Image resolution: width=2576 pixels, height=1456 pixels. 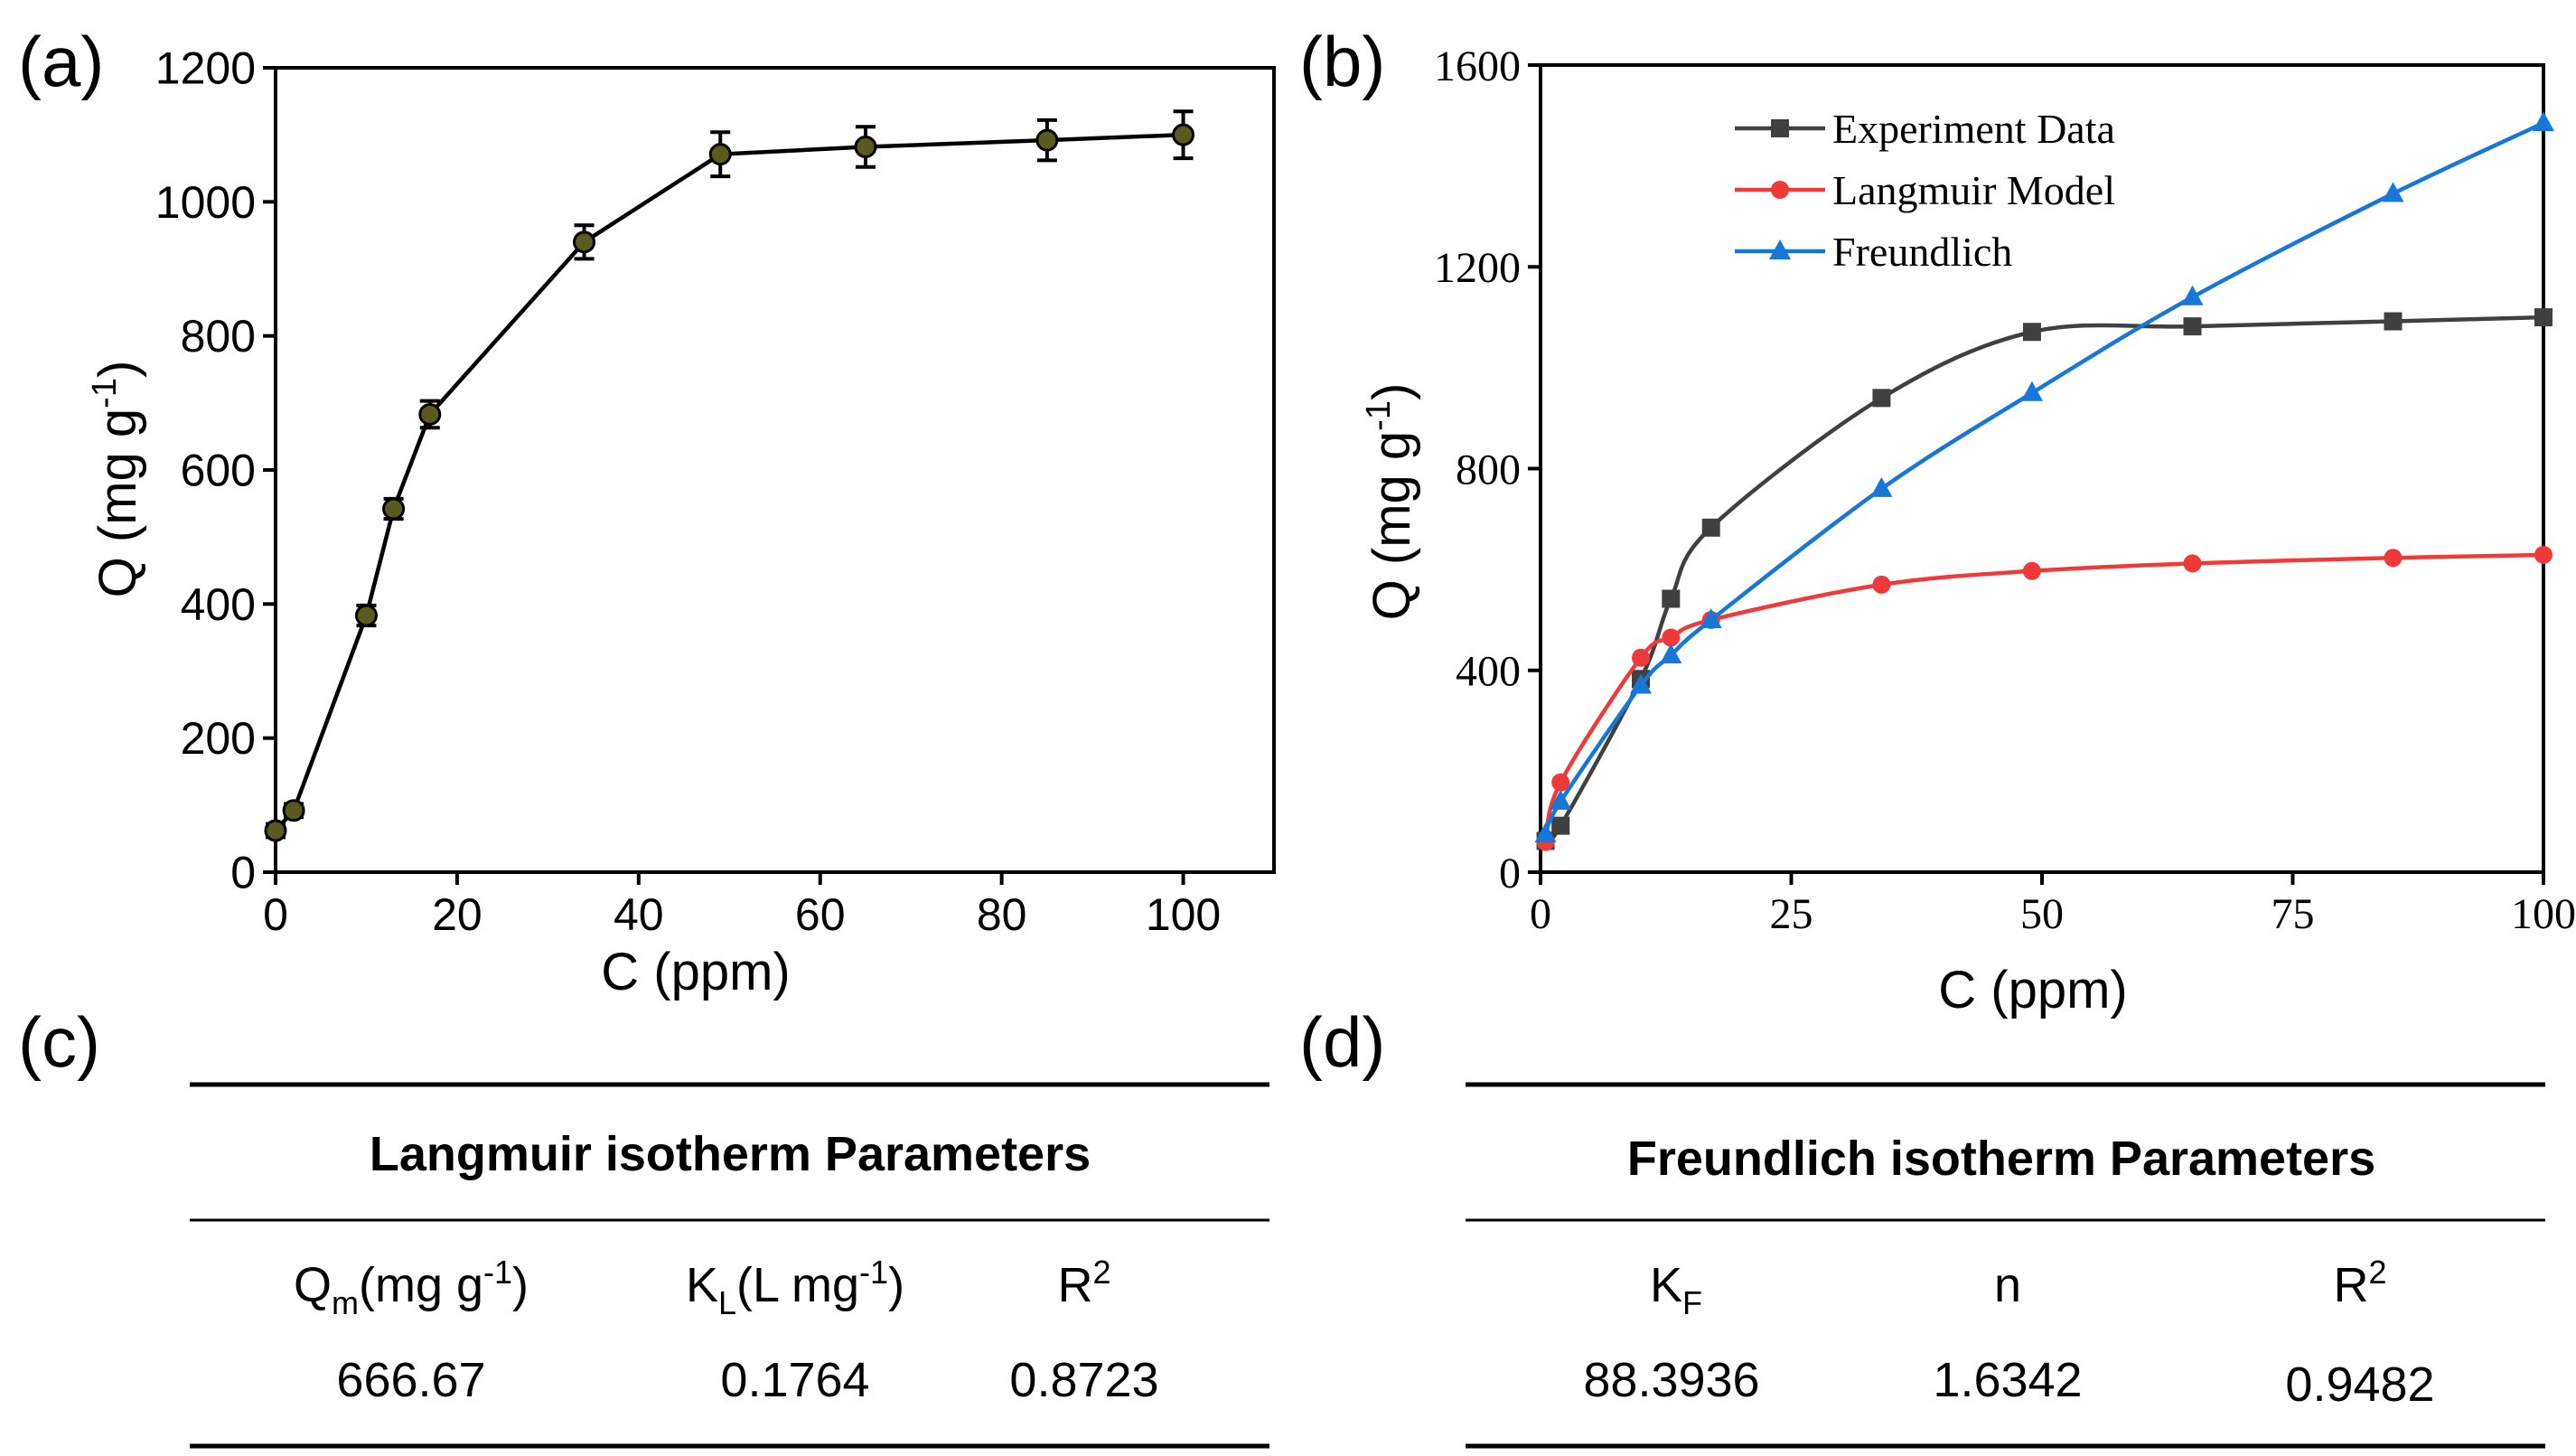 What do you see at coordinates (2359, 1283) in the screenshot?
I see `table-d-header-r2: R2` at bounding box center [2359, 1283].